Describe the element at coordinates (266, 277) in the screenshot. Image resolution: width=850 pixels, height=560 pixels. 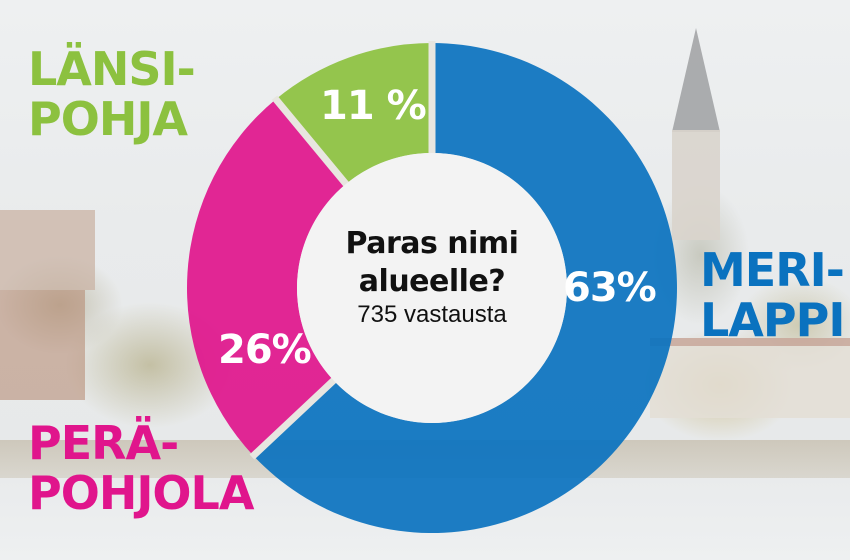
I see `slice-perapohjola` at that location.